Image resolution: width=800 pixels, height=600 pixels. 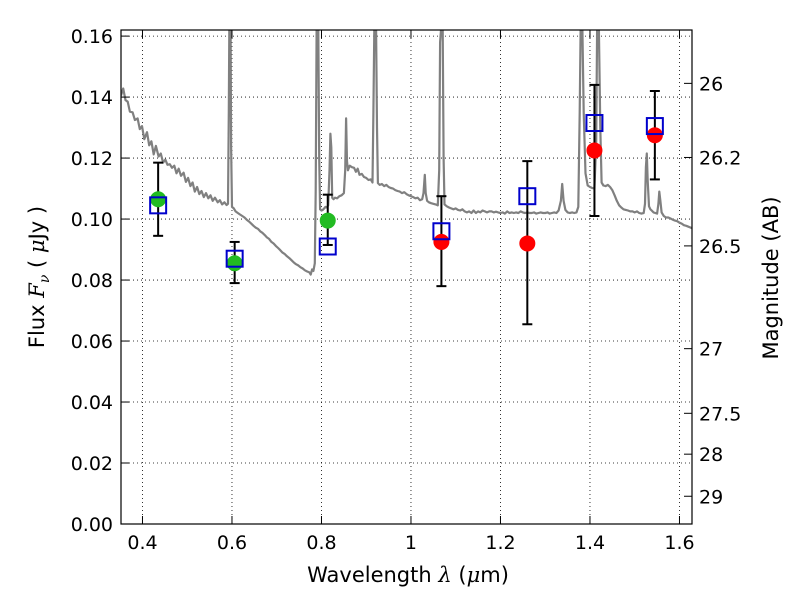 I want to click on x-tick-label: 1.6, so click(x=679, y=543).